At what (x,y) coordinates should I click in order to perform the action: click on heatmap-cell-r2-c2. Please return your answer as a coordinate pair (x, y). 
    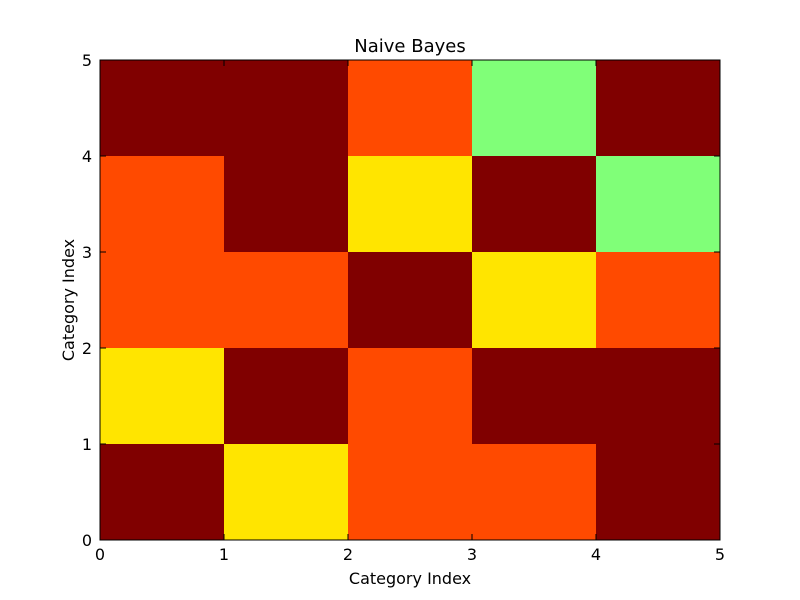
    Looking at the image, I should click on (410, 300).